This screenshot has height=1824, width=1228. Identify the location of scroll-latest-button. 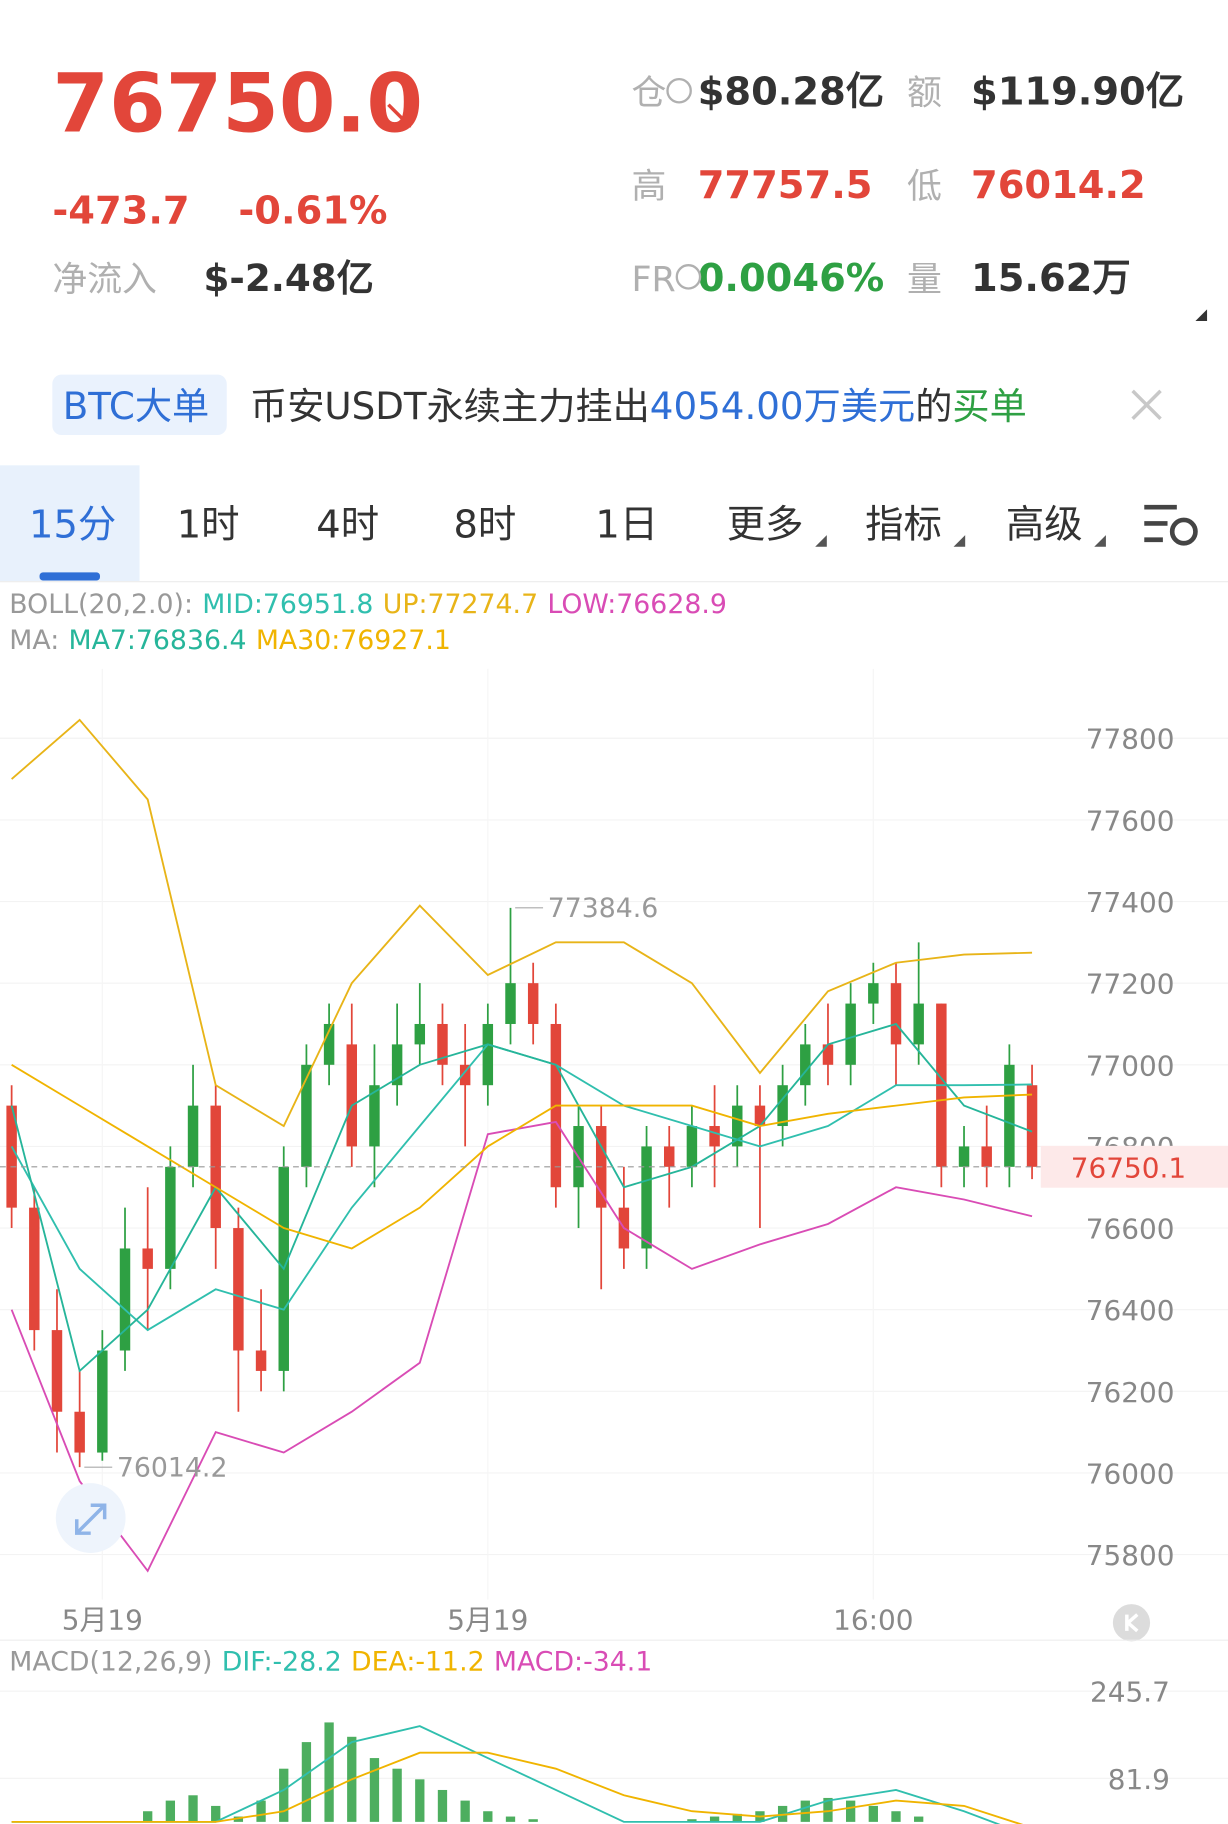
(1131, 1623).